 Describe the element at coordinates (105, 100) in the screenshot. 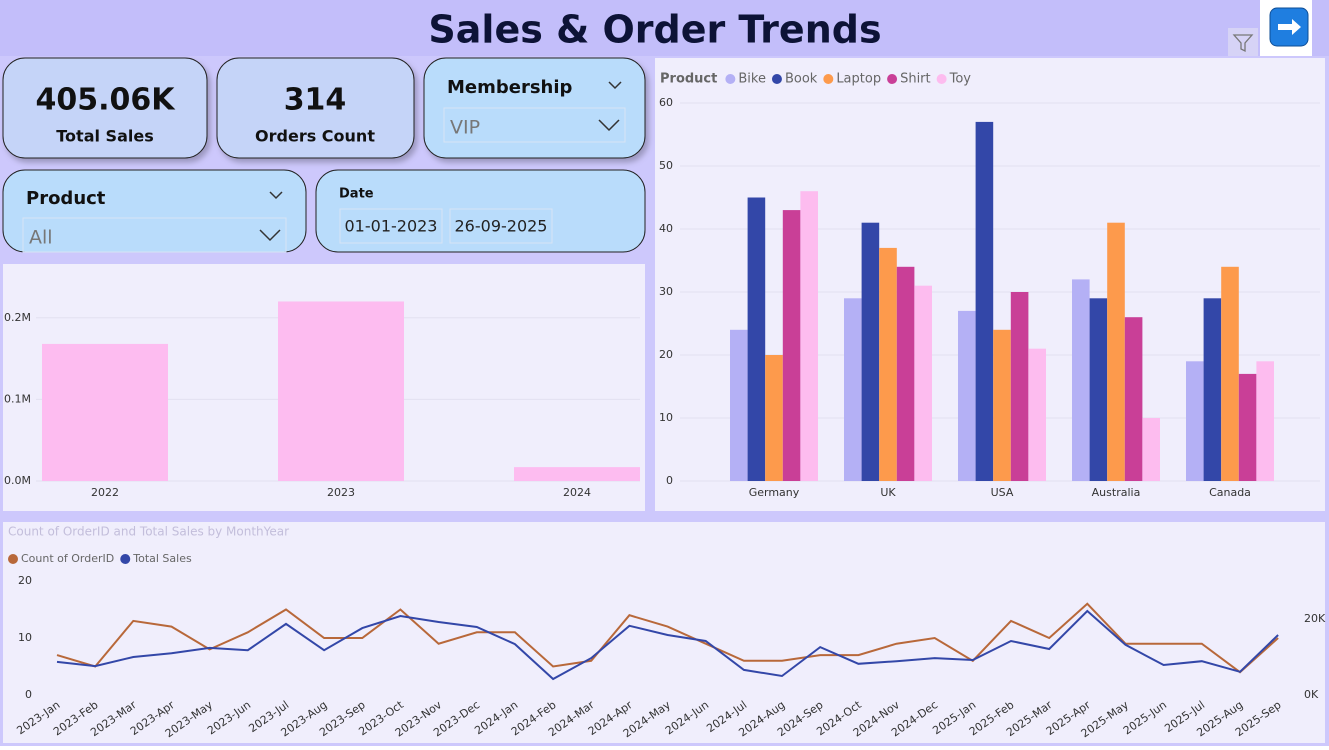

I see `kpi-value: 405.06K` at that location.